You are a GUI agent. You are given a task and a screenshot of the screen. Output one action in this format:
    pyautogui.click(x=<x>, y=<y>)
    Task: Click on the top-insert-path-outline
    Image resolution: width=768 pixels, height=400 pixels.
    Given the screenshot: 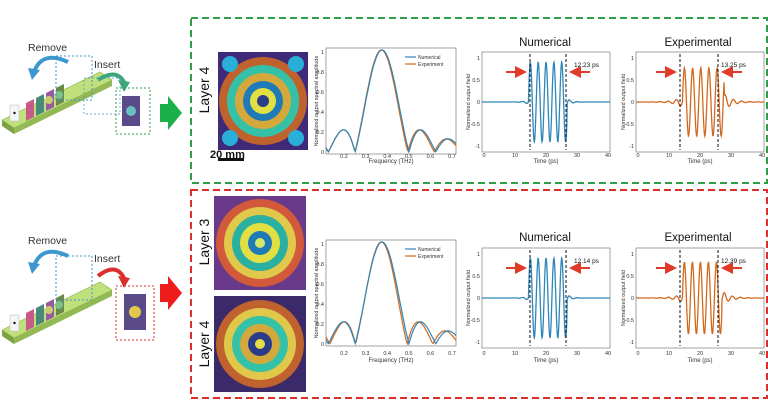 What is the action you would take?
    pyautogui.click(x=102, y=96)
    